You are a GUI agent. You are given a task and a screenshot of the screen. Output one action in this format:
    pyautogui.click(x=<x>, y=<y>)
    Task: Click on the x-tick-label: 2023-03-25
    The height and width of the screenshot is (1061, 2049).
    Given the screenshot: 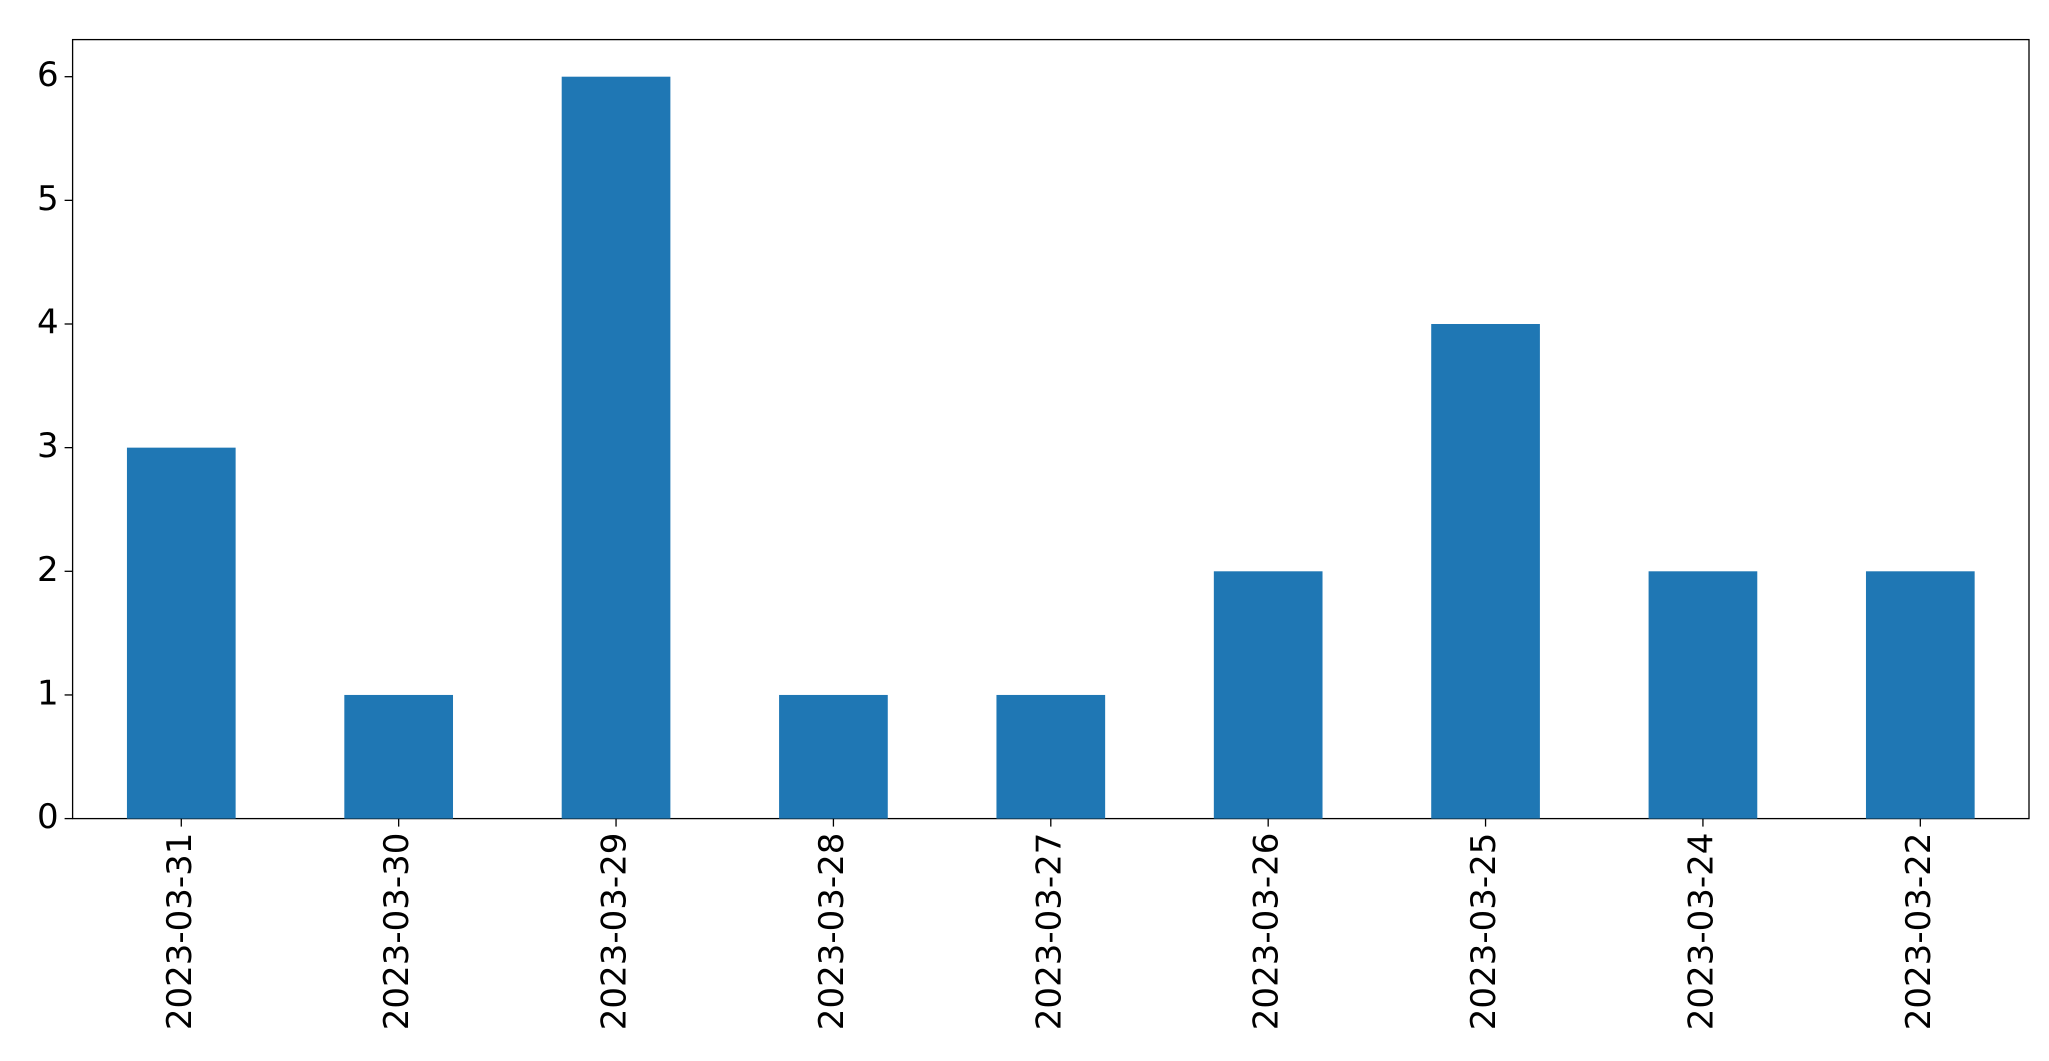 What is the action you would take?
    pyautogui.click(x=1484, y=932)
    